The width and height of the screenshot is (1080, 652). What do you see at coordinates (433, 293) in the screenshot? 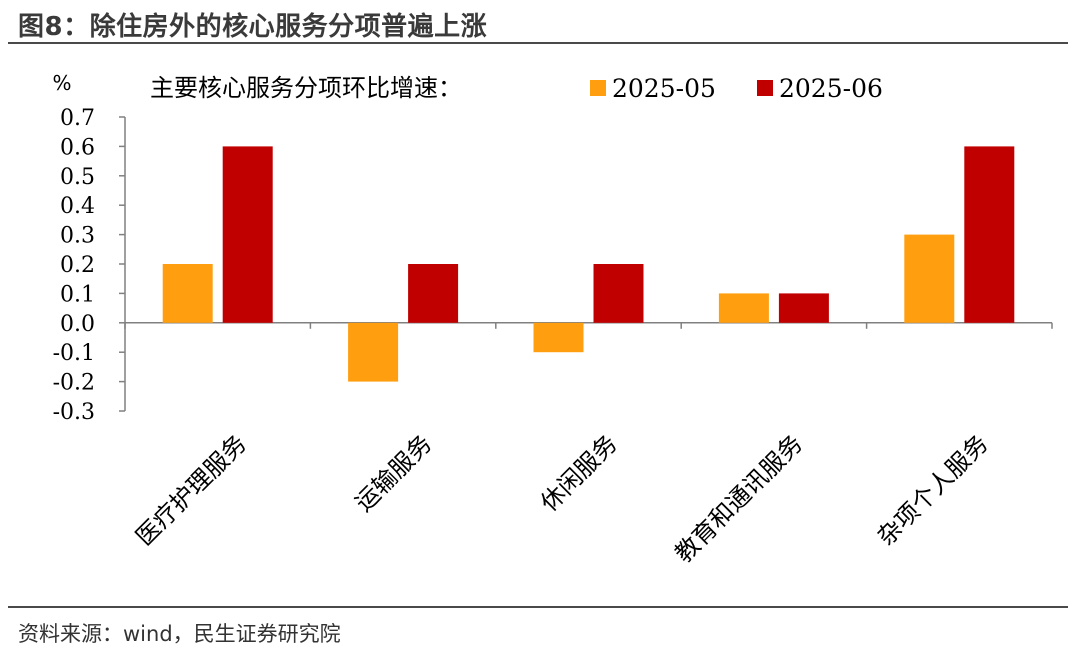
I see `bar-2025-06-运输服务` at bounding box center [433, 293].